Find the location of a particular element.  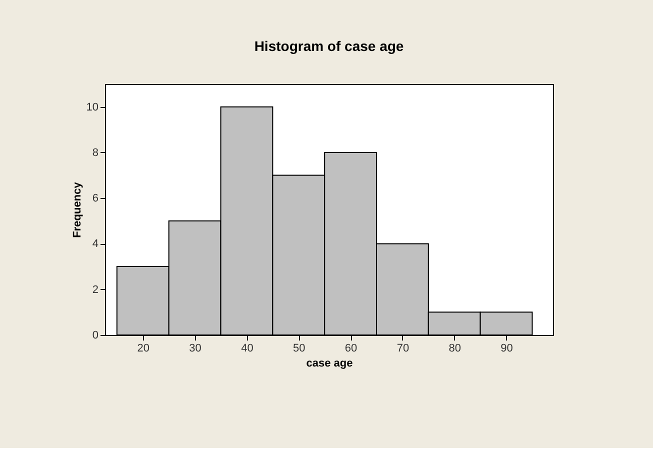

y-tick-label: 6 is located at coordinates (95, 198).